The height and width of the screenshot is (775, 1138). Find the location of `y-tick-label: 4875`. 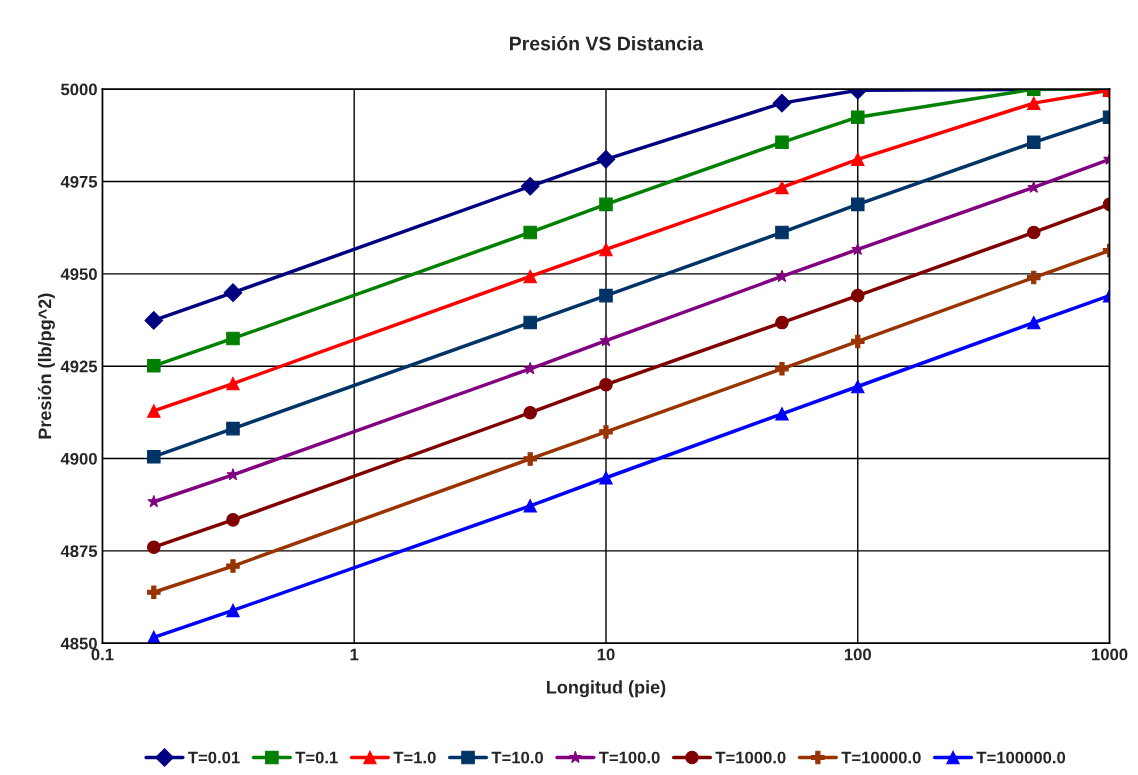

y-tick-label: 4875 is located at coordinates (79, 551).